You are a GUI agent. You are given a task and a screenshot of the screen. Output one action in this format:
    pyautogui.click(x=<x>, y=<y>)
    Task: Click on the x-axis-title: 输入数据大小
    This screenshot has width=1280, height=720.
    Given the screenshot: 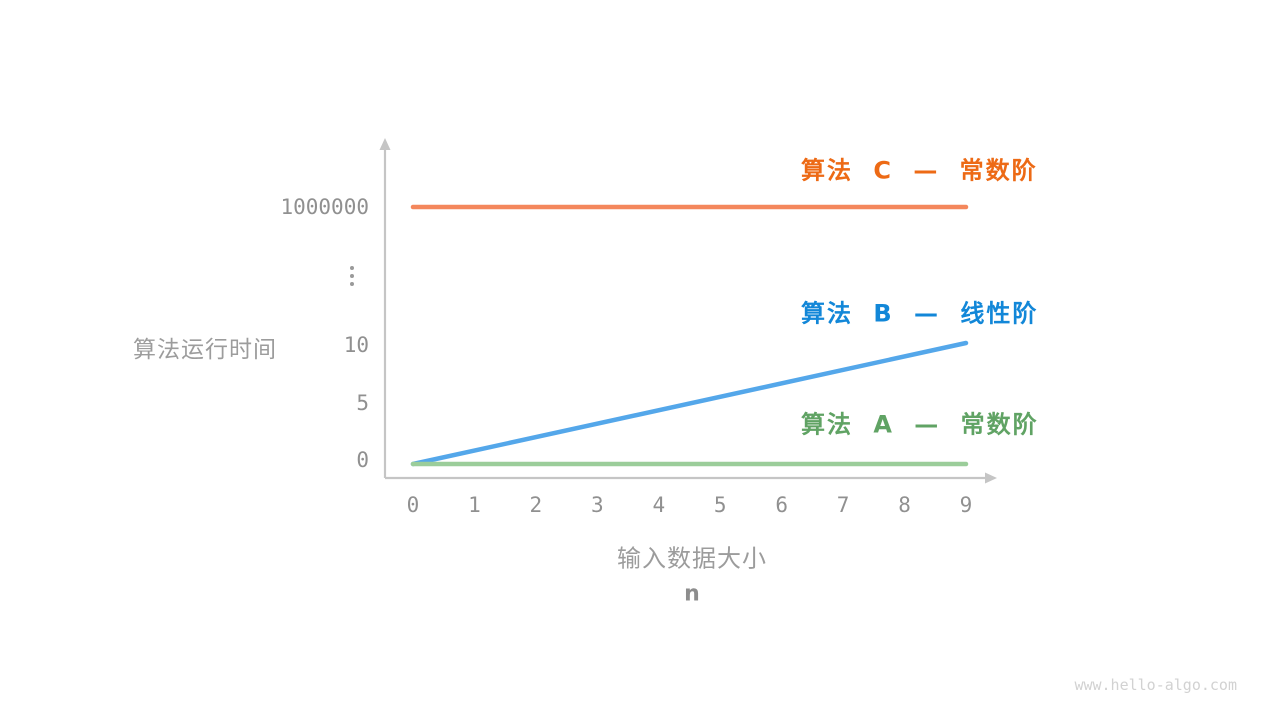 What is the action you would take?
    pyautogui.click(x=692, y=558)
    